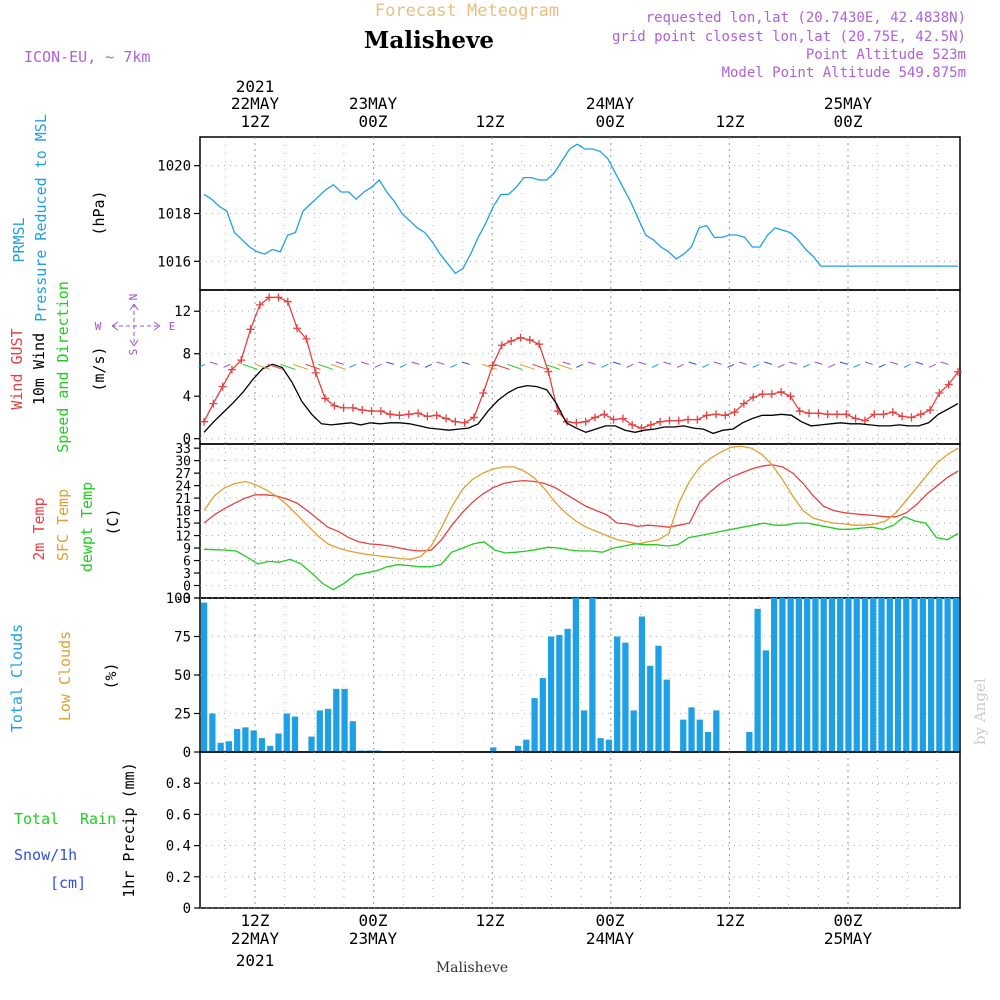 The height and width of the screenshot is (1000, 1000). Describe the element at coordinates (255, 938) in the screenshot. I see `bottom-time-label: 22MAY` at that location.